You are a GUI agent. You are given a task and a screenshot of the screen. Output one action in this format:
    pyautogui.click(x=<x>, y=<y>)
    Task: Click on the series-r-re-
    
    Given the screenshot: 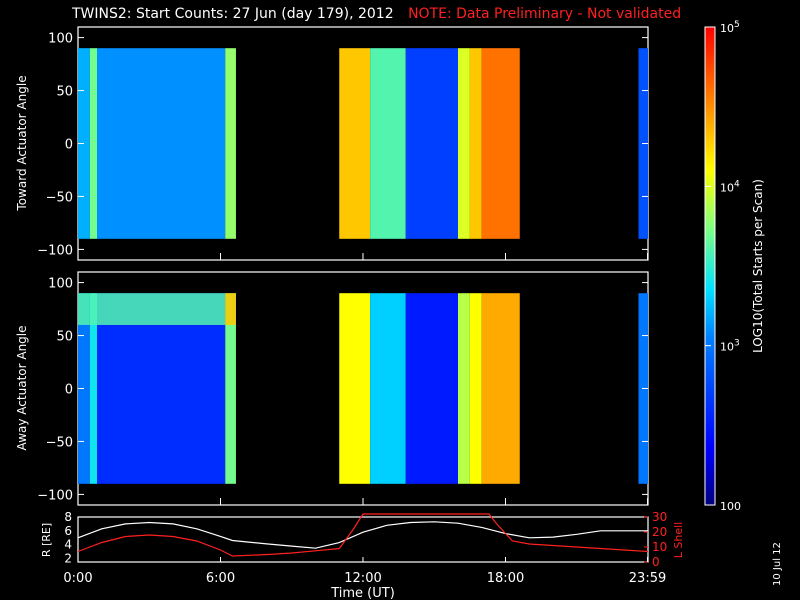 What is the action you would take?
    pyautogui.click(x=362, y=535)
    